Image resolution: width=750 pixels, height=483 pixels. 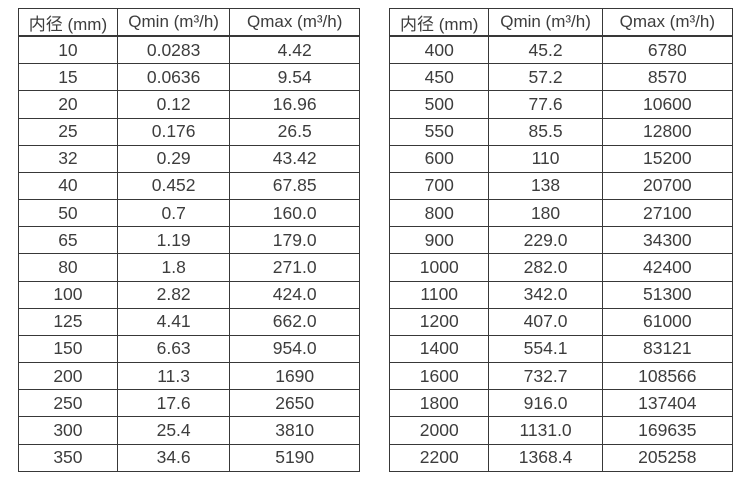 What do you see at coordinates (439, 77) in the screenshot?
I see `diameter-cell: 450` at bounding box center [439, 77].